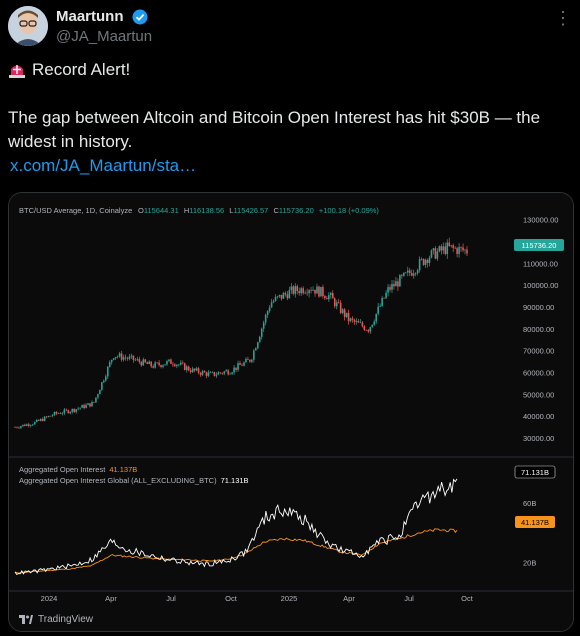  Describe the element at coordinates (540, 263) in the screenshot. I see `price-y-tick: 110000.00` at that location.